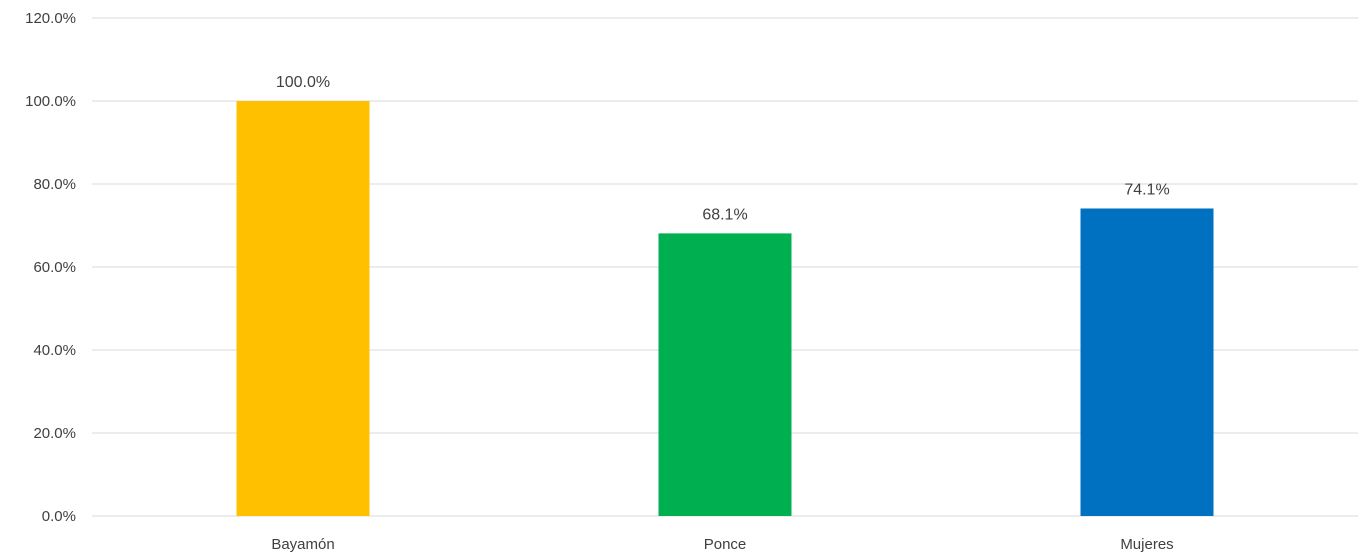 The height and width of the screenshot is (556, 1364). What do you see at coordinates (302, 544) in the screenshot?
I see `category-label: Bayamón` at bounding box center [302, 544].